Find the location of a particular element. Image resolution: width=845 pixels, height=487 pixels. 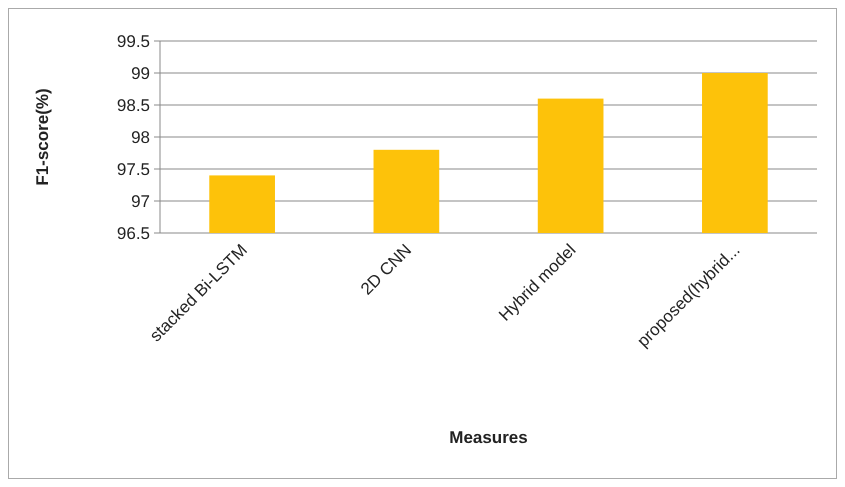

x-axis-title: Measures is located at coordinates (488, 437).